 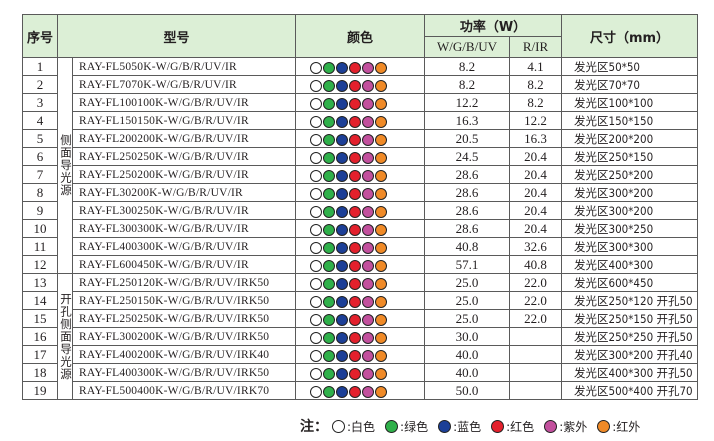 I want to click on model: RAY-FL250120K-W/G/B/R/UV/IRK50, so click(x=184, y=282).